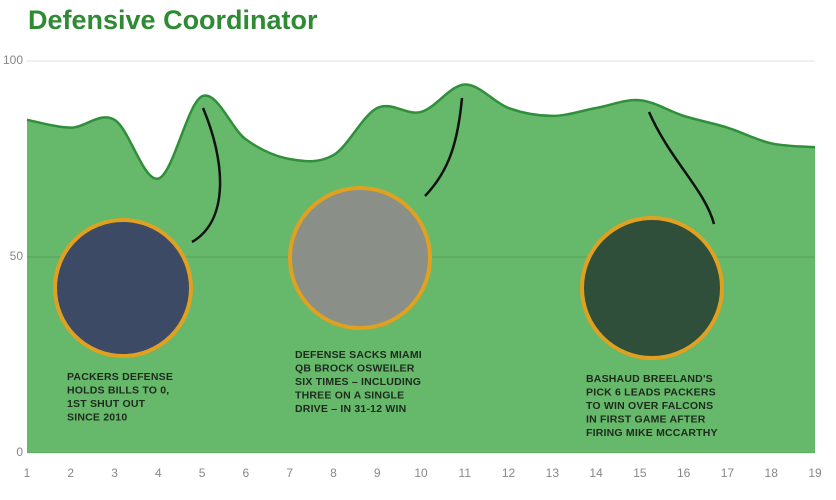 This screenshot has width=836, height=500. I want to click on x-tick-label: 16, so click(684, 473).